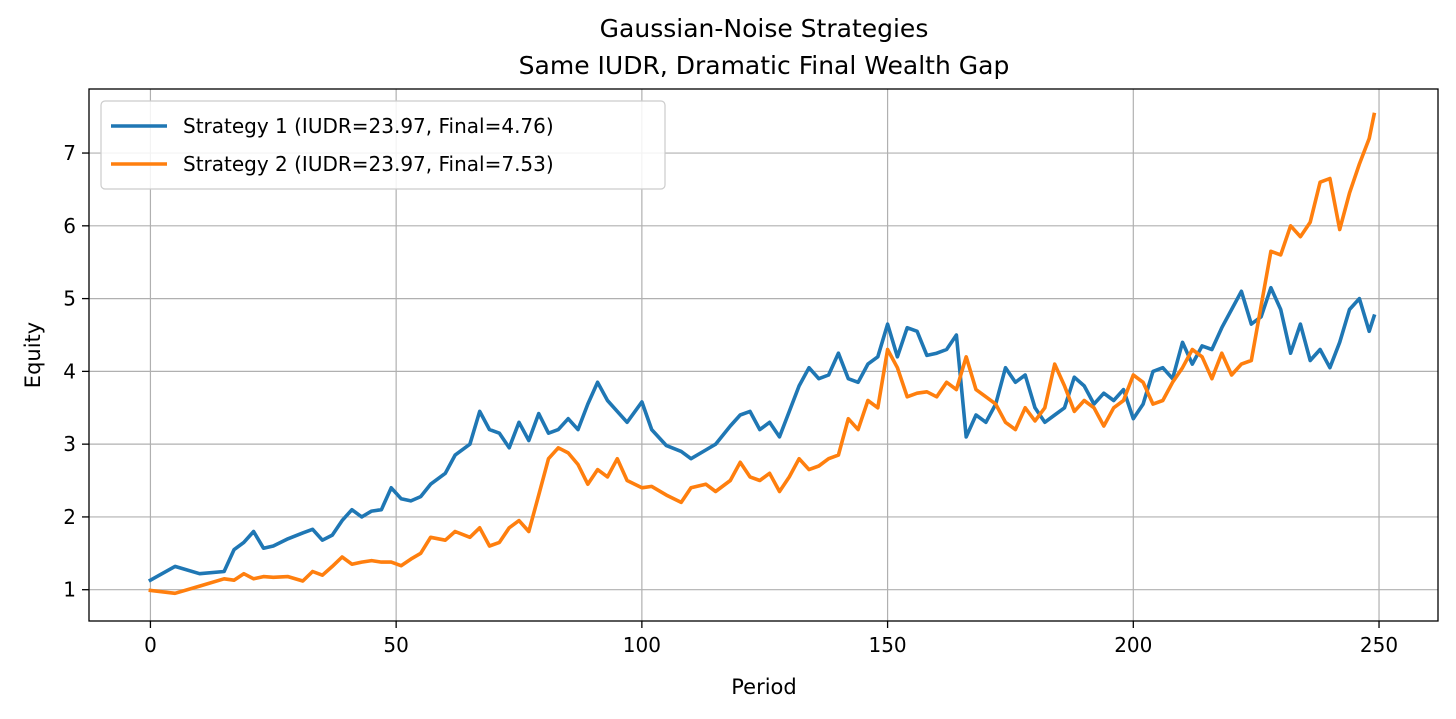  I want to click on y-tick-label: 3, so click(69, 444).